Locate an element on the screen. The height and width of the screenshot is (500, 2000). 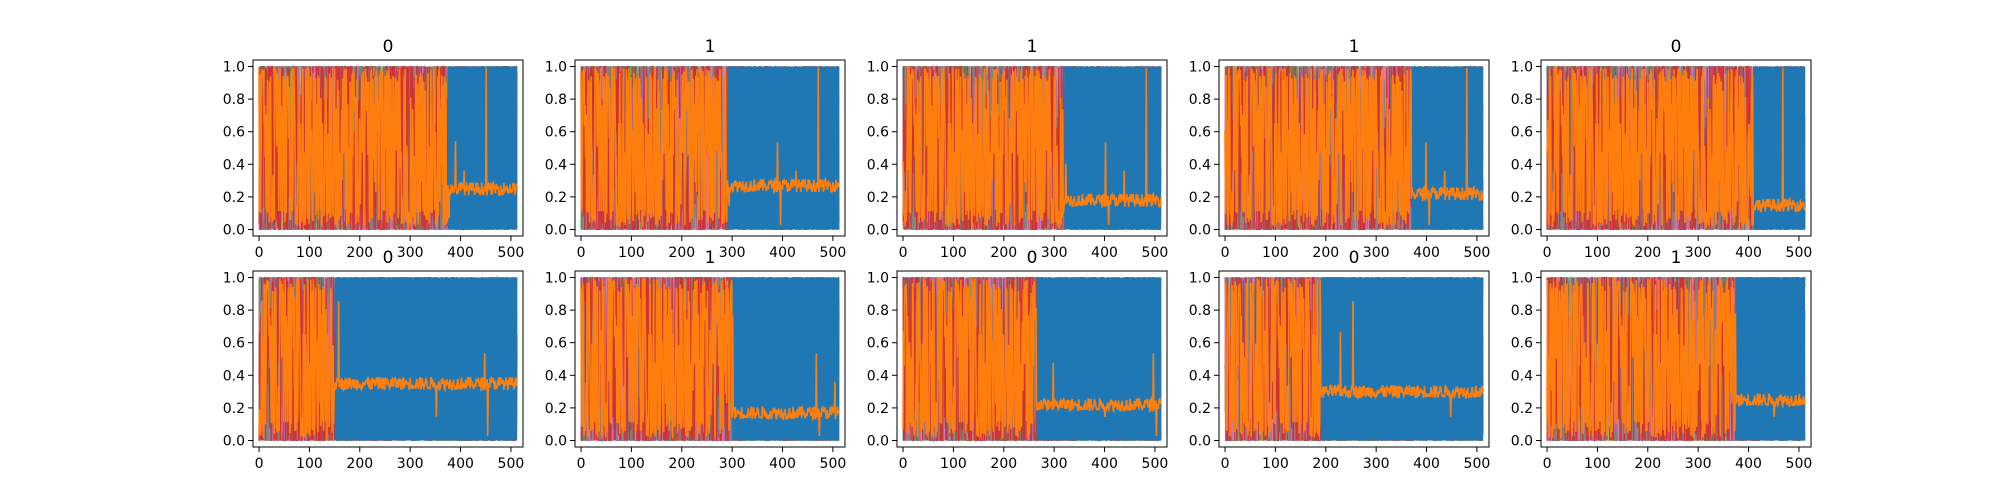
subplot-3: 0 100 200 300 400 500 0.0 0.2 0.4 0.6 0.8 1.0 1 is located at coordinates (1340, 149).